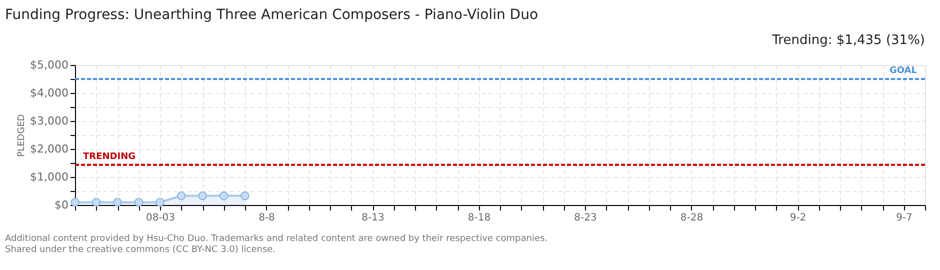  I want to click on y-tick-label: $2,000, so click(49, 149).